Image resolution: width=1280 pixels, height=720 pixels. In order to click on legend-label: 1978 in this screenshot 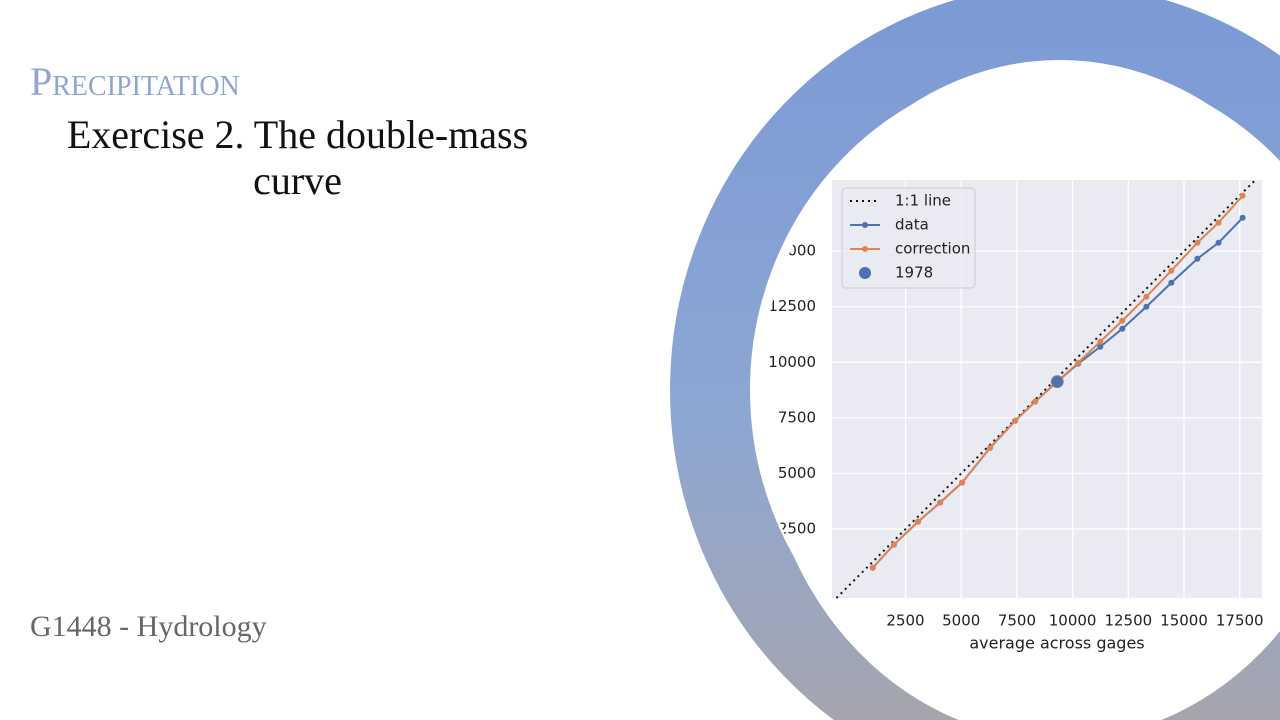, I will do `click(914, 273)`.